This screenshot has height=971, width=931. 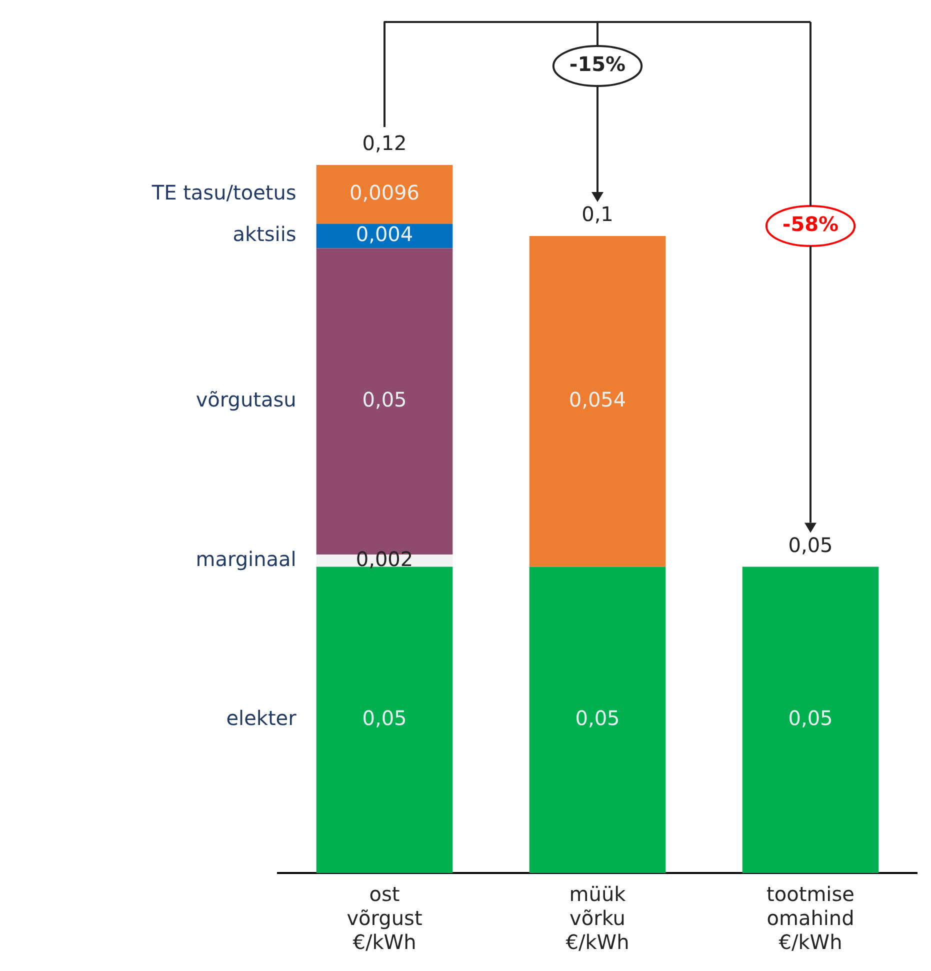 I want to click on data-label: 0,0096, so click(x=385, y=192).